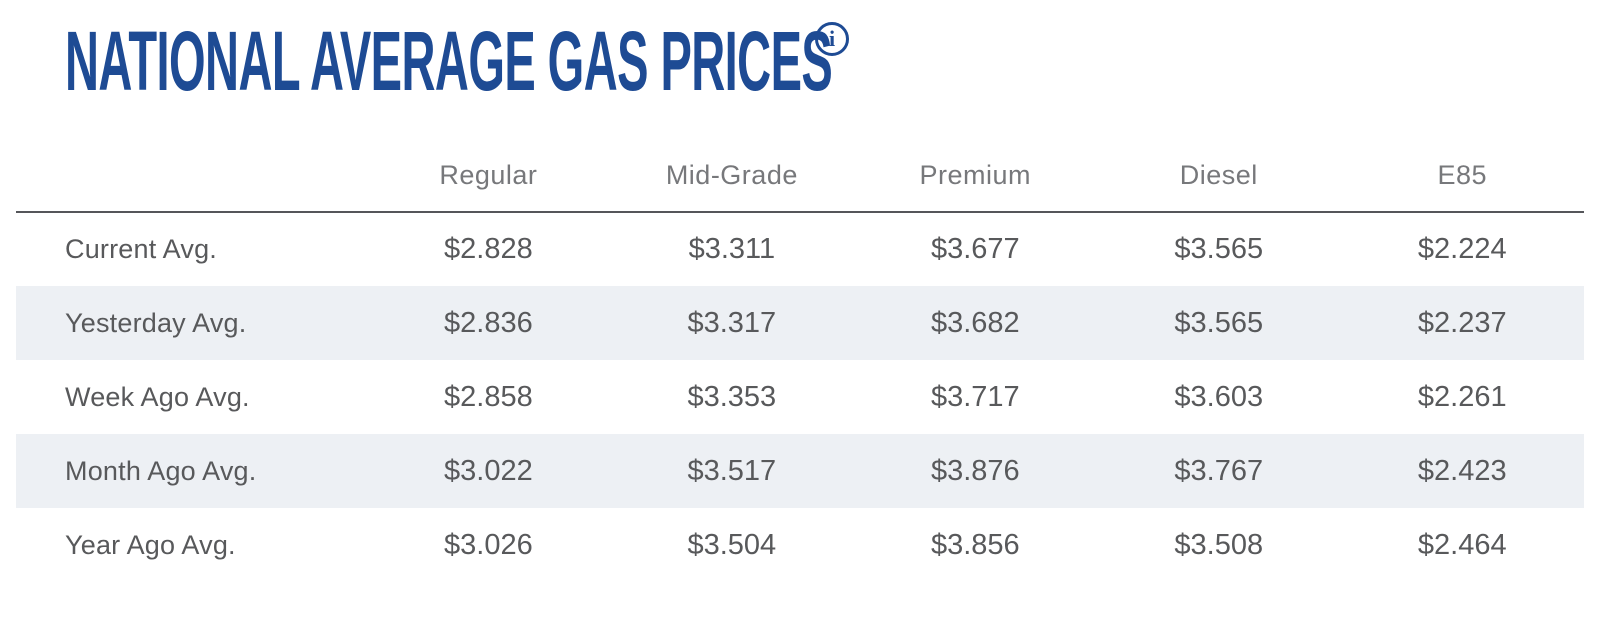 This screenshot has height=640, width=1600. What do you see at coordinates (161, 470) in the screenshot?
I see `row-label: Month Ago Avg.` at bounding box center [161, 470].